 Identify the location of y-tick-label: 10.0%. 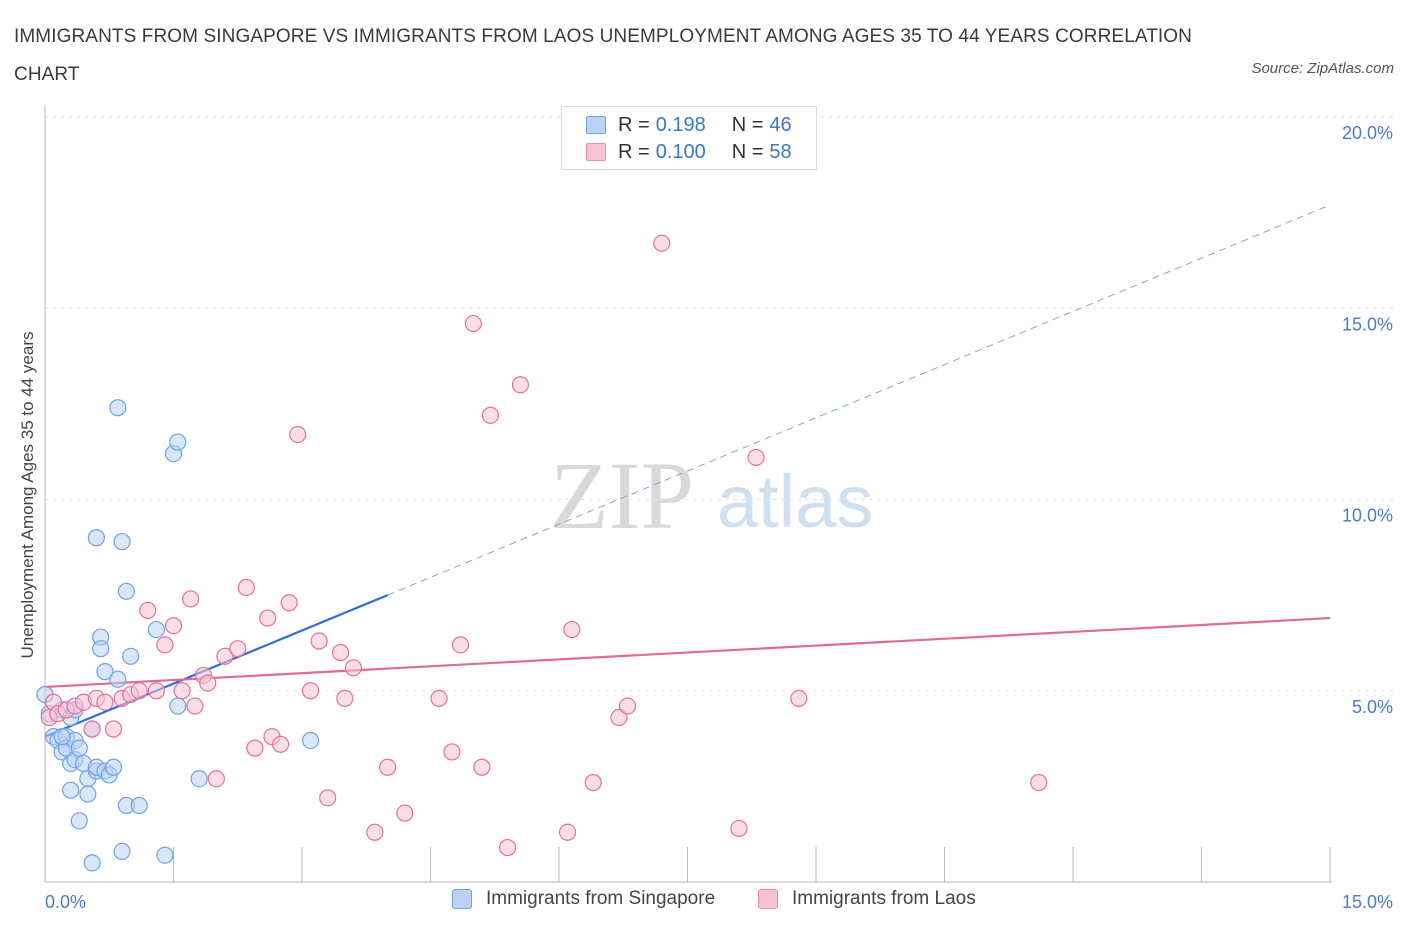
(1367, 516).